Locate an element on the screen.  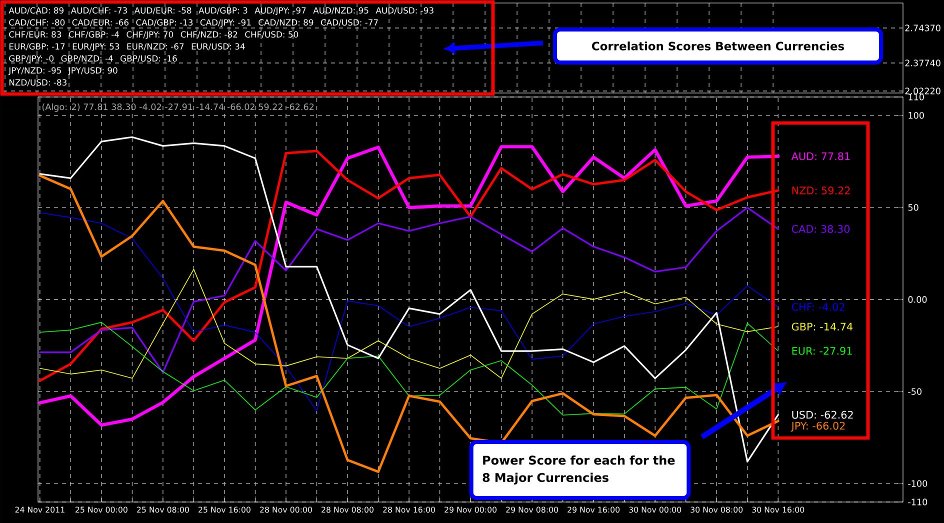
text: 2.37740 is located at coordinates (922, 63).